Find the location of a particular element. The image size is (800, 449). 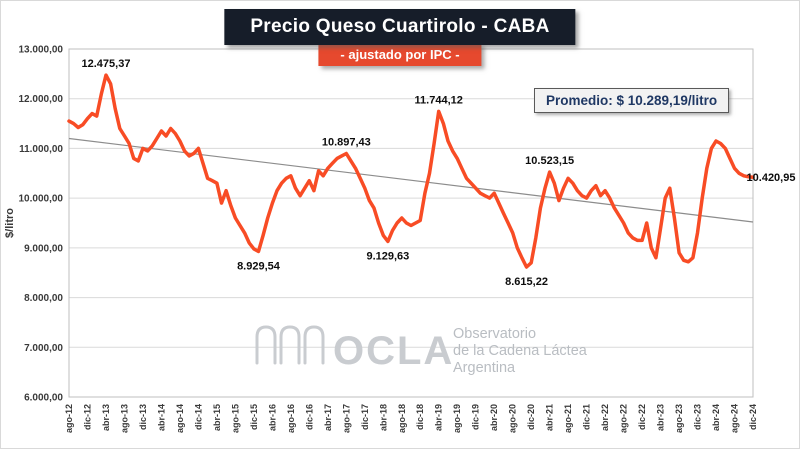

x-tick-label: ago-15 is located at coordinates (235, 418).